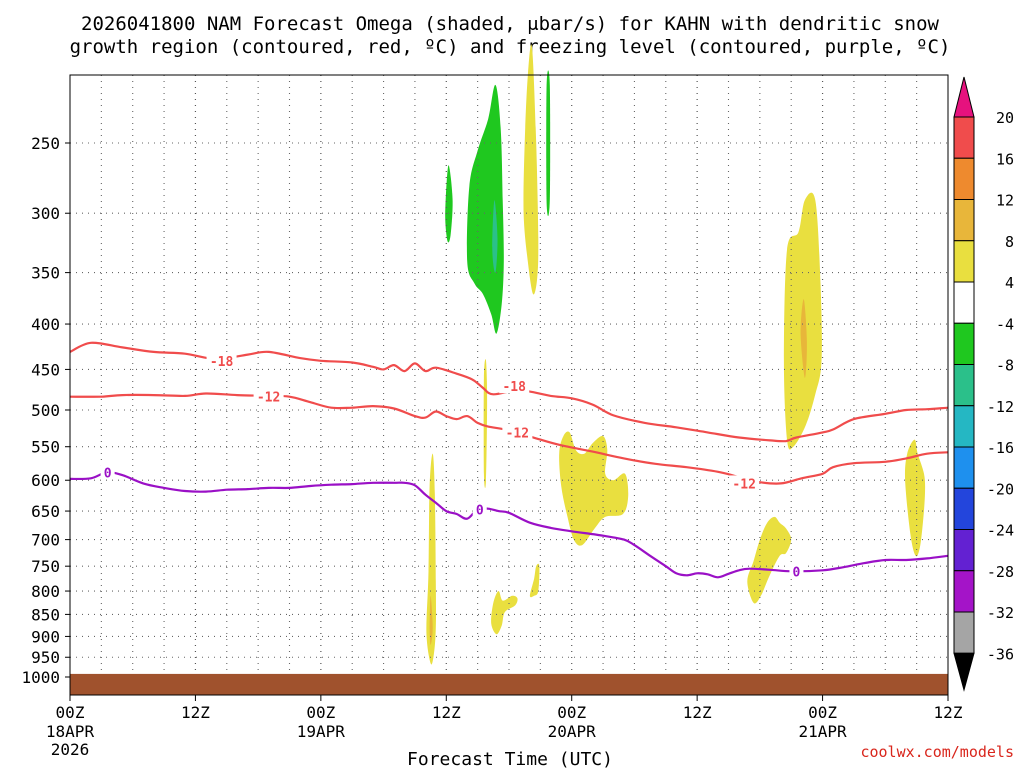 The height and width of the screenshot is (768, 1024). Describe the element at coordinates (509, 525) in the screenshot. I see `freezing-level-0-line` at that location.